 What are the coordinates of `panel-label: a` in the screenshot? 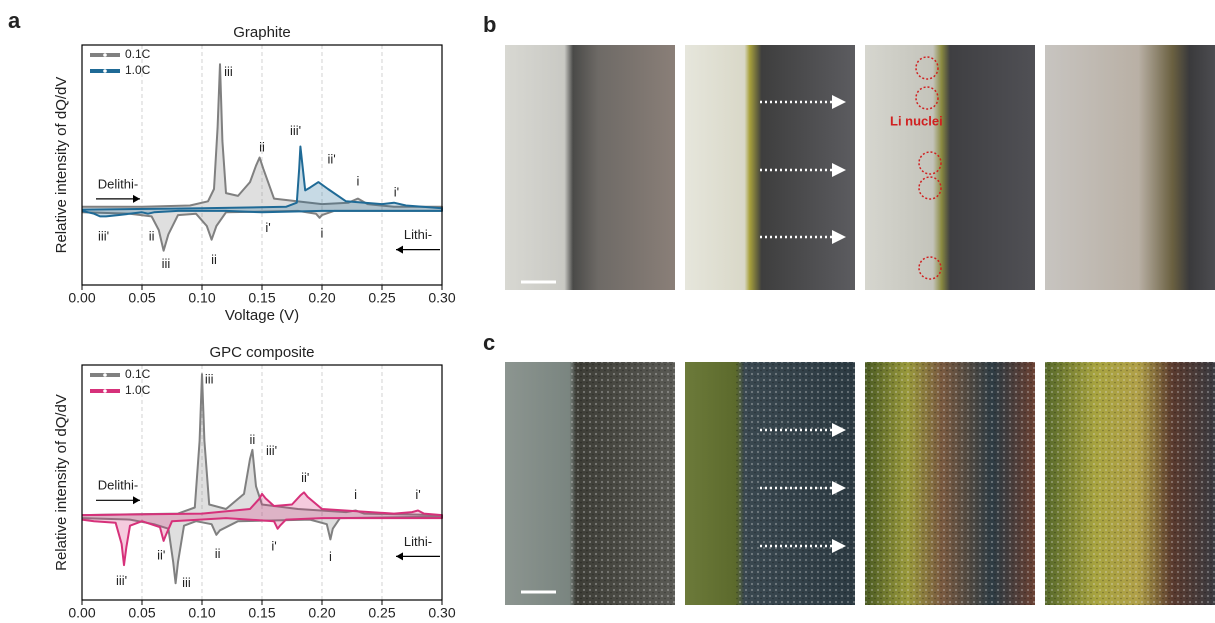 It's located at (14, 20).